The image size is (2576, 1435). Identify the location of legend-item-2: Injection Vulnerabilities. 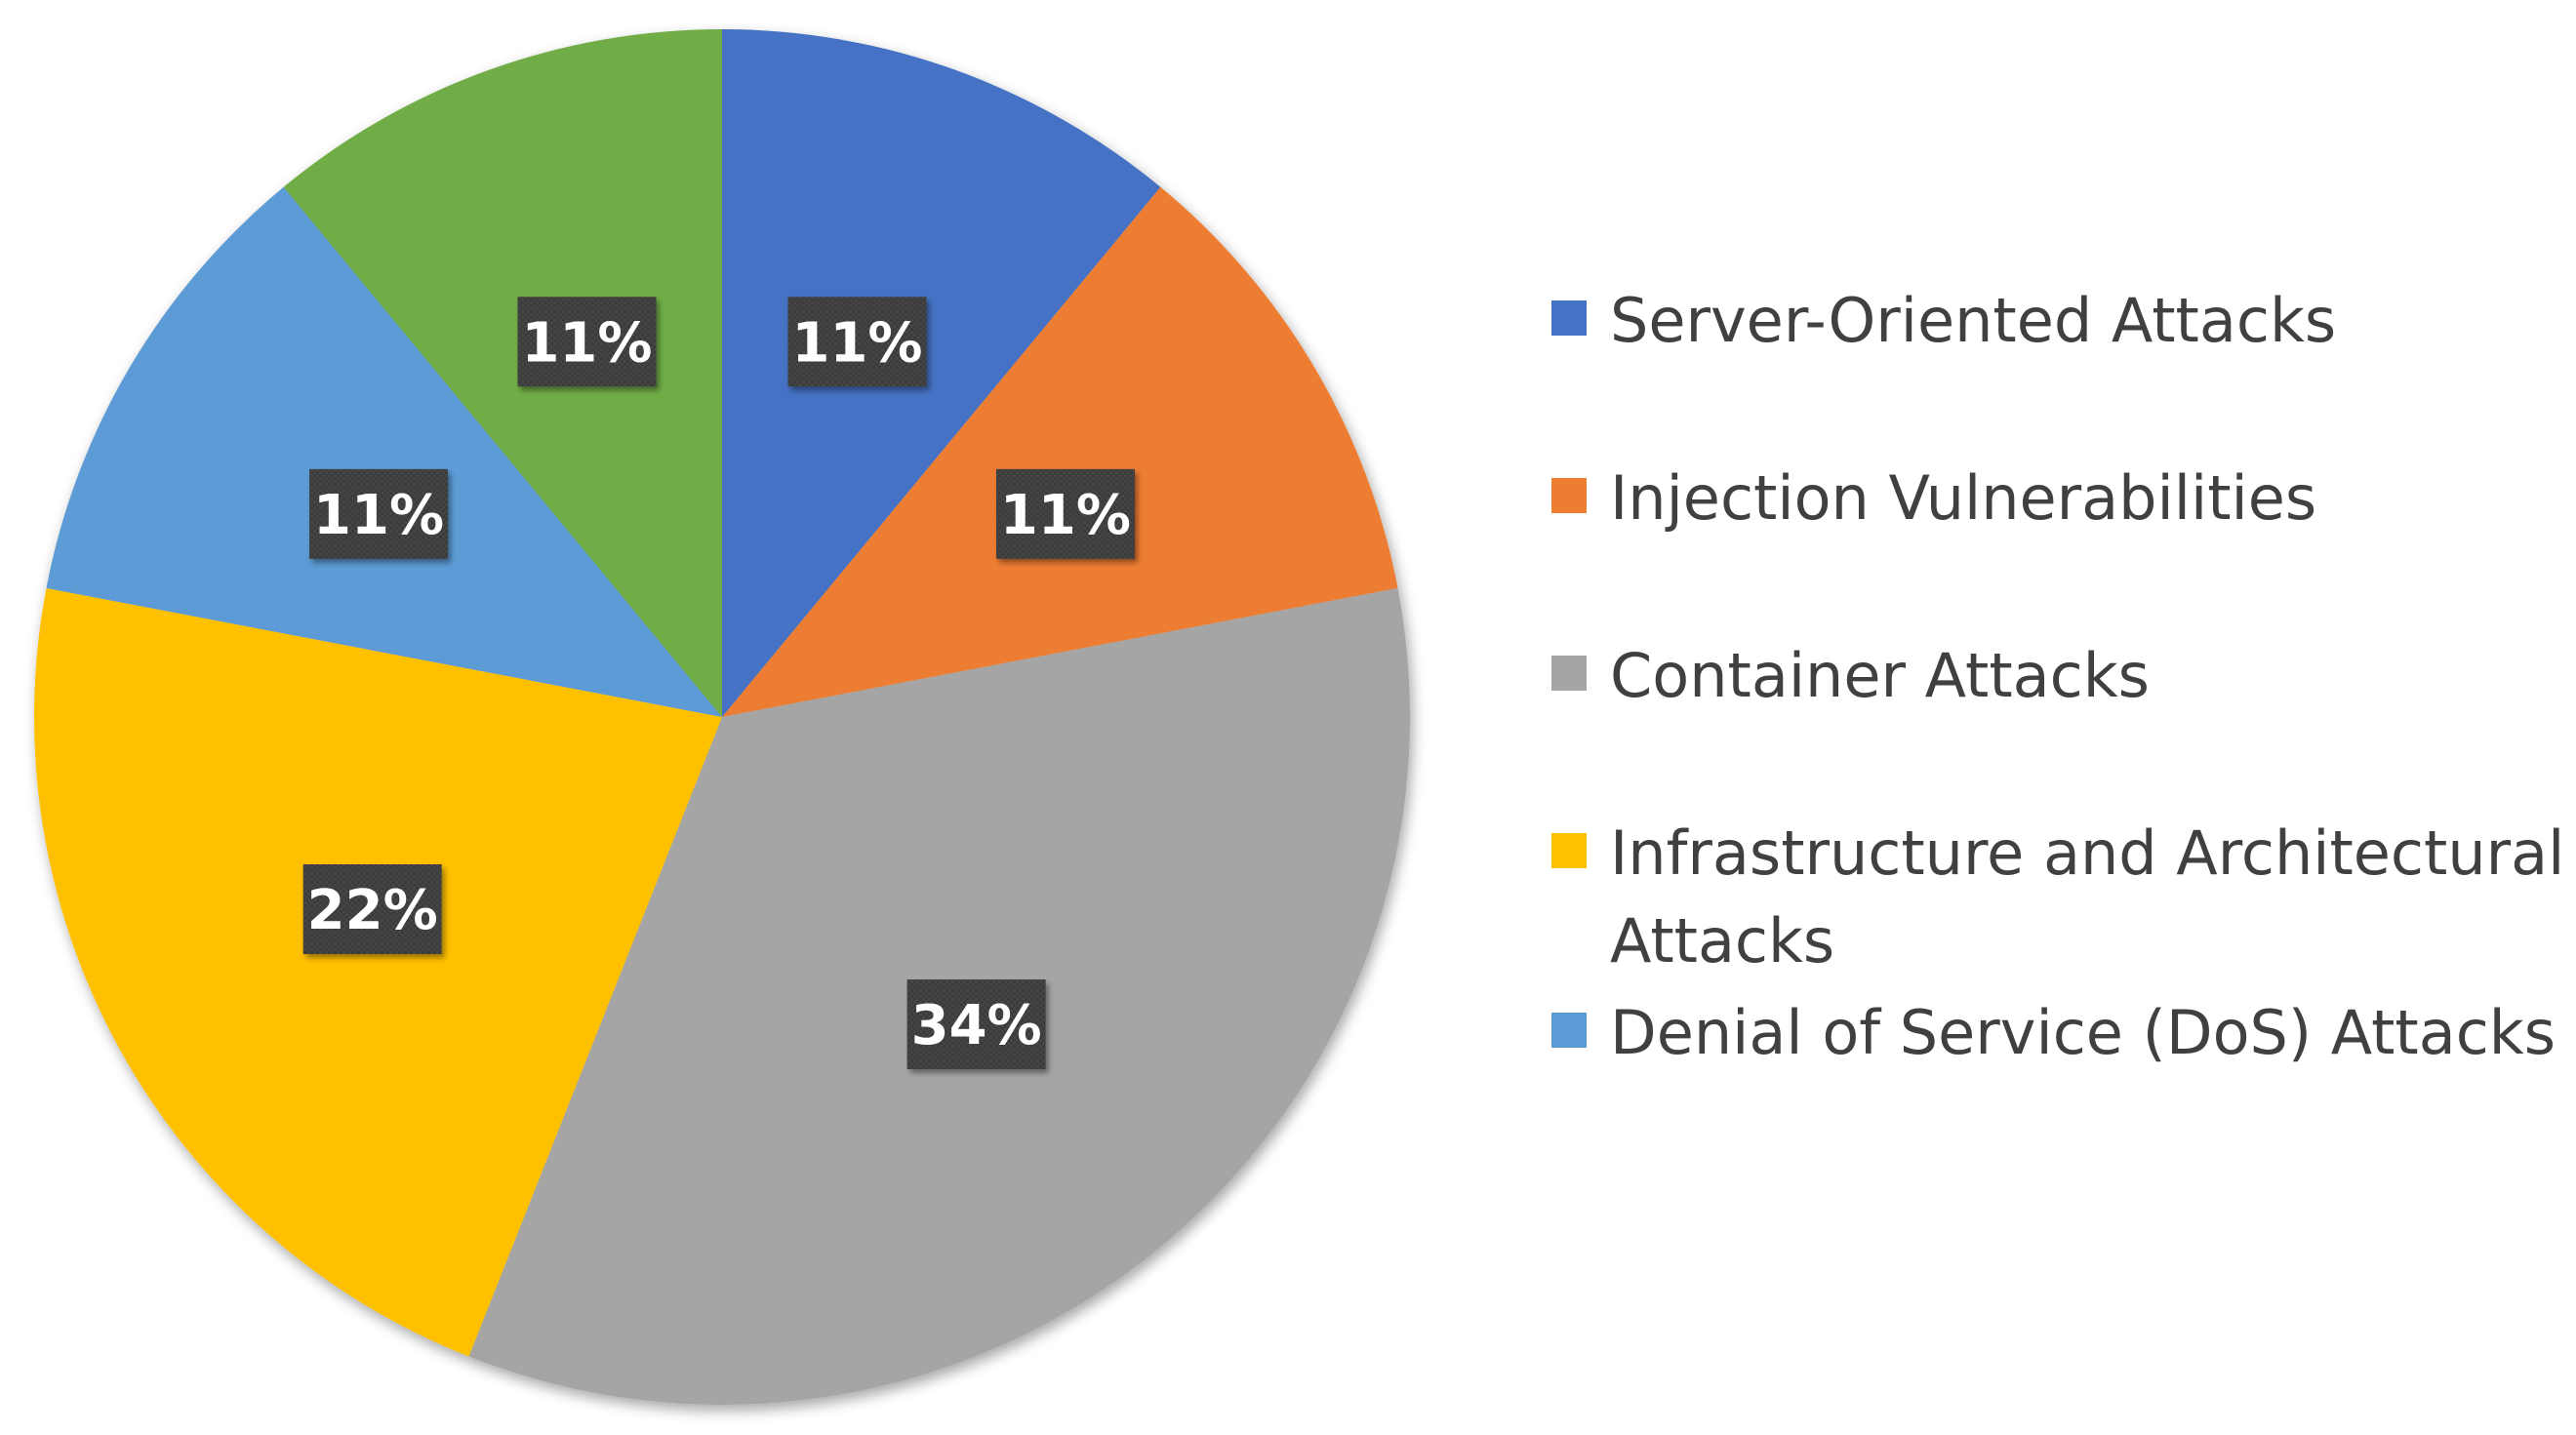
(1933, 498).